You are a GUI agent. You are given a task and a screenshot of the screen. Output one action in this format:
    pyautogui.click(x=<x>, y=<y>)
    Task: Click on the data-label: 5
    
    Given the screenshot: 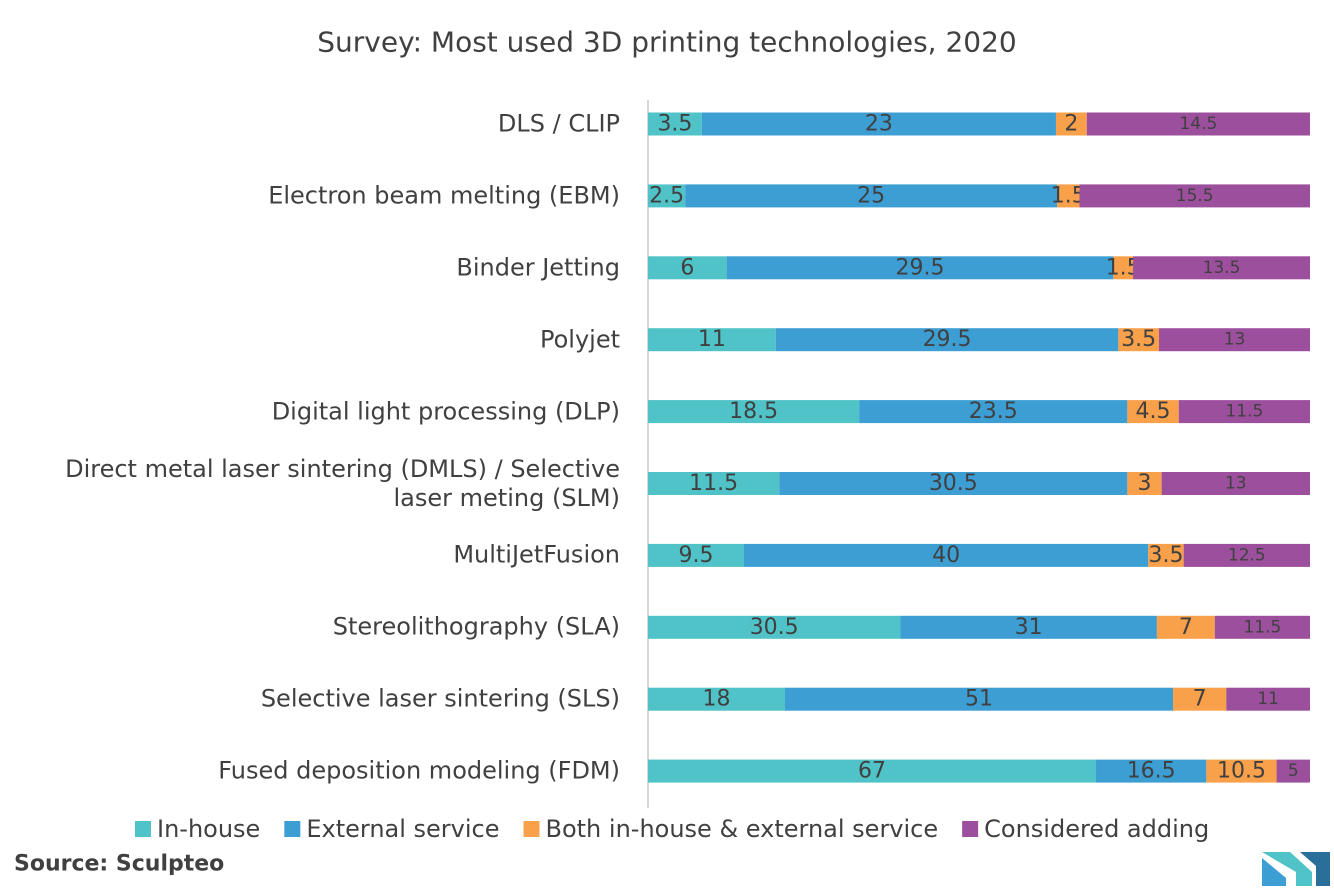 What is the action you would take?
    pyautogui.click(x=1293, y=771)
    